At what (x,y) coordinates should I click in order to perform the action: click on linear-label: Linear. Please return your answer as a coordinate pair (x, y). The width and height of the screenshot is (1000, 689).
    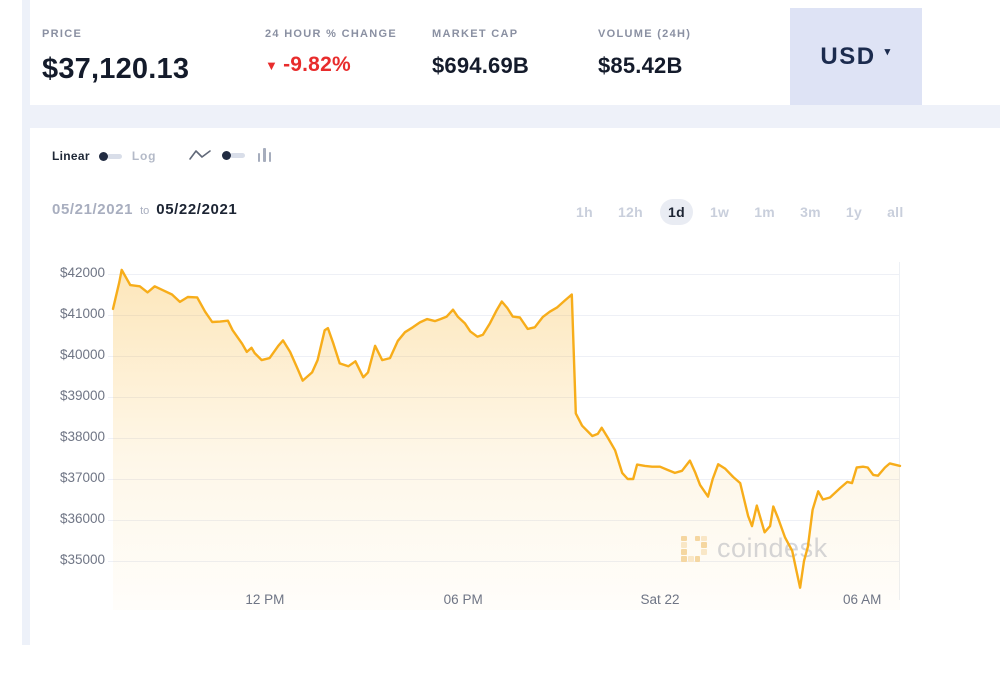
    Looking at the image, I should click on (71, 156).